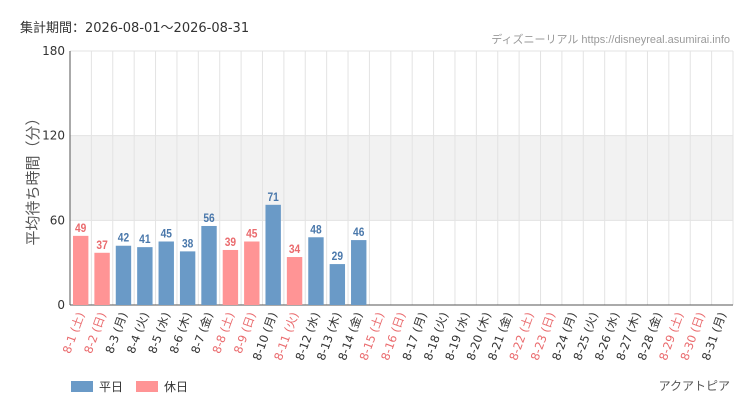  I want to click on data-label: 34, so click(295, 249).